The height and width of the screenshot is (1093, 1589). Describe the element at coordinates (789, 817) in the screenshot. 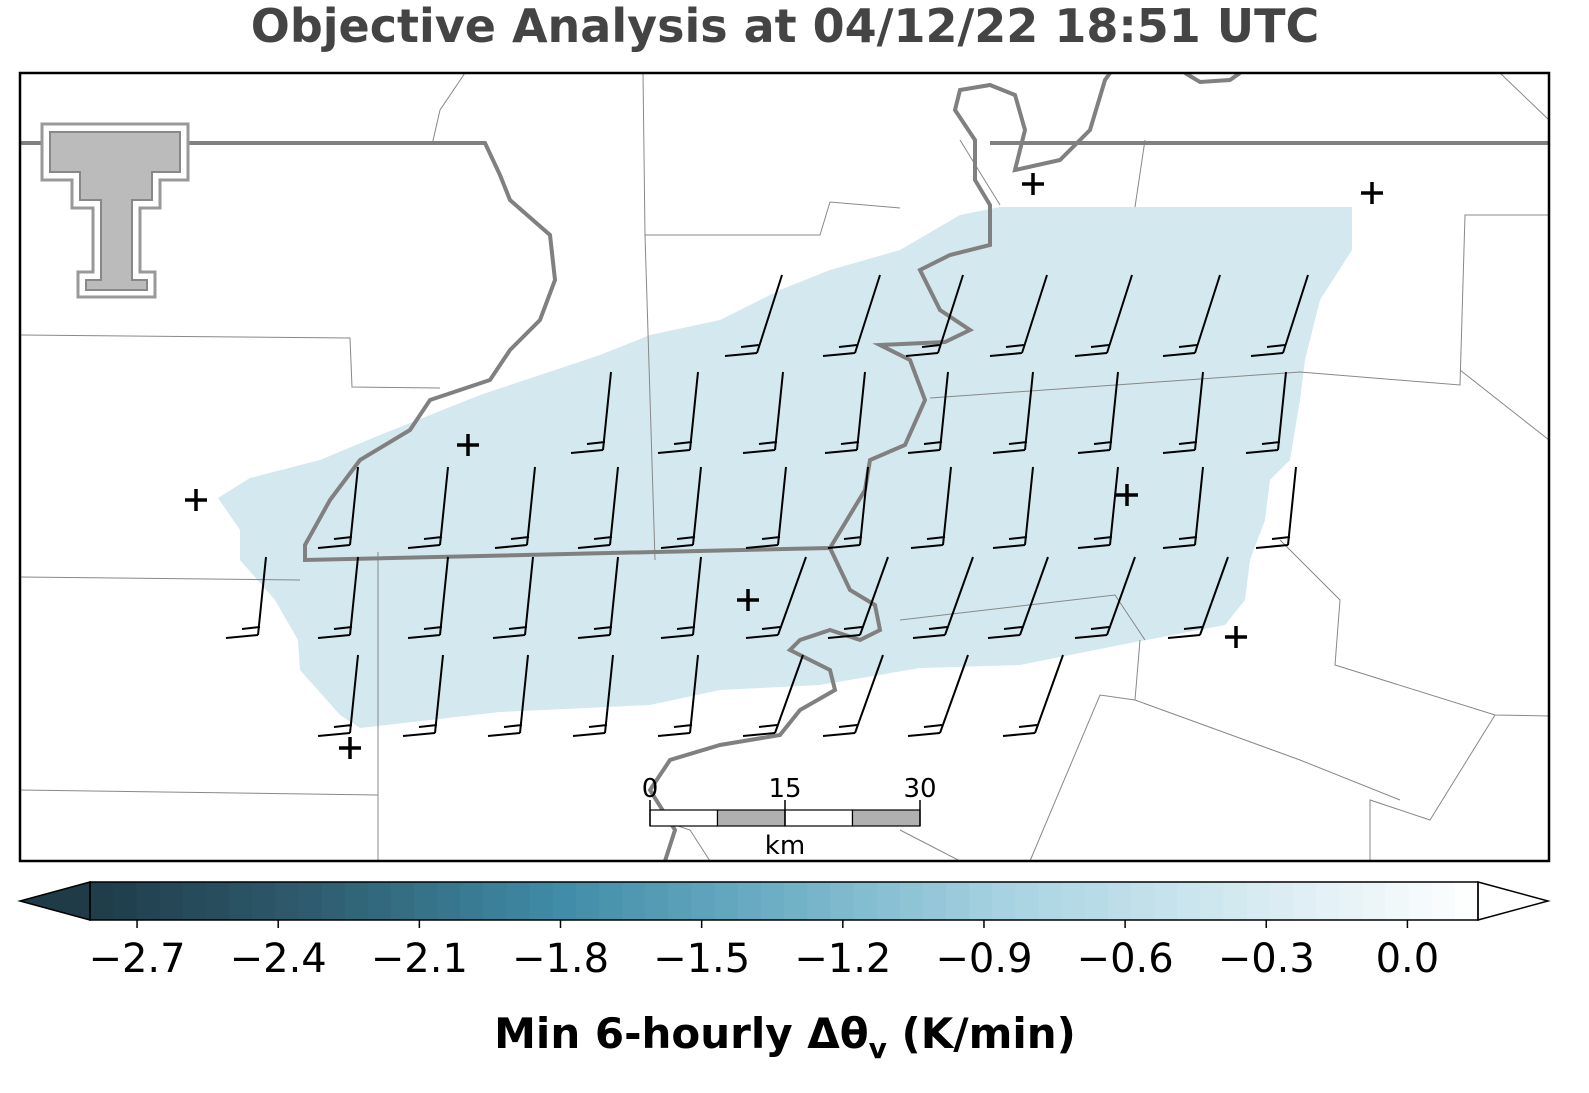

I see `scale-bar: 0 15 30 km` at that location.